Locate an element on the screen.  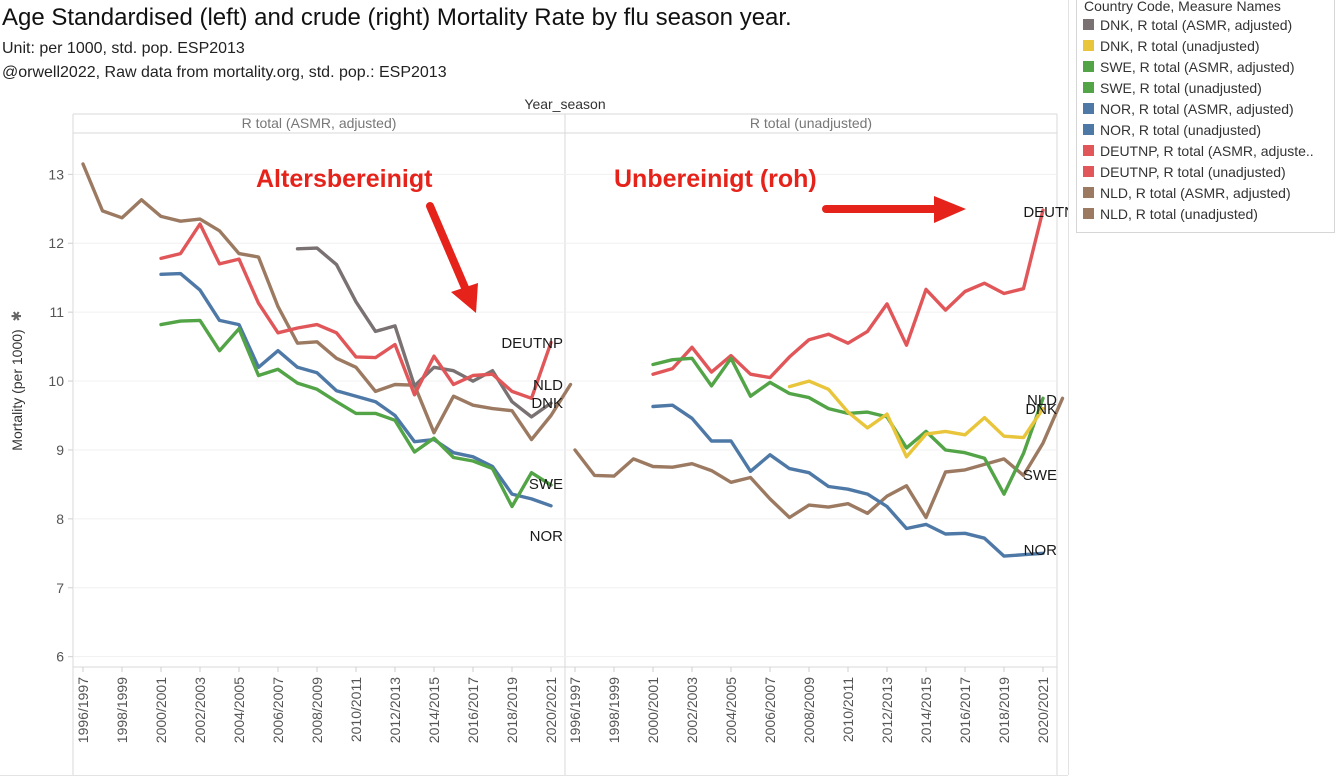
panel-divider is located at coordinates (1068, 387).